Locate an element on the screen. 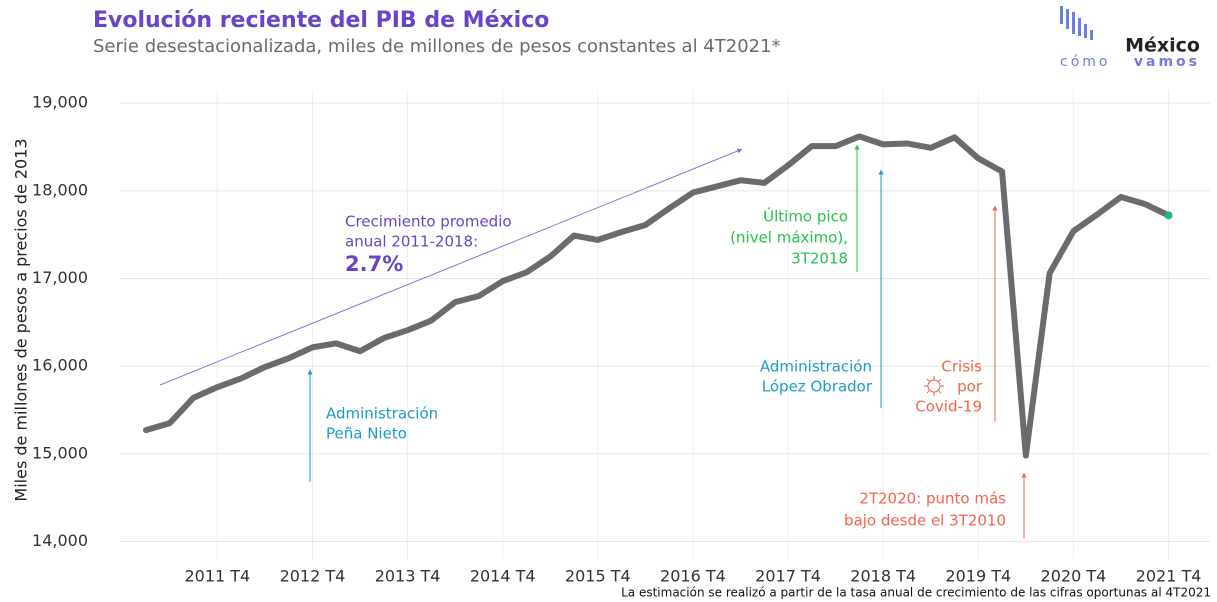  y-tick-label: 16,000 is located at coordinates (60, 365).